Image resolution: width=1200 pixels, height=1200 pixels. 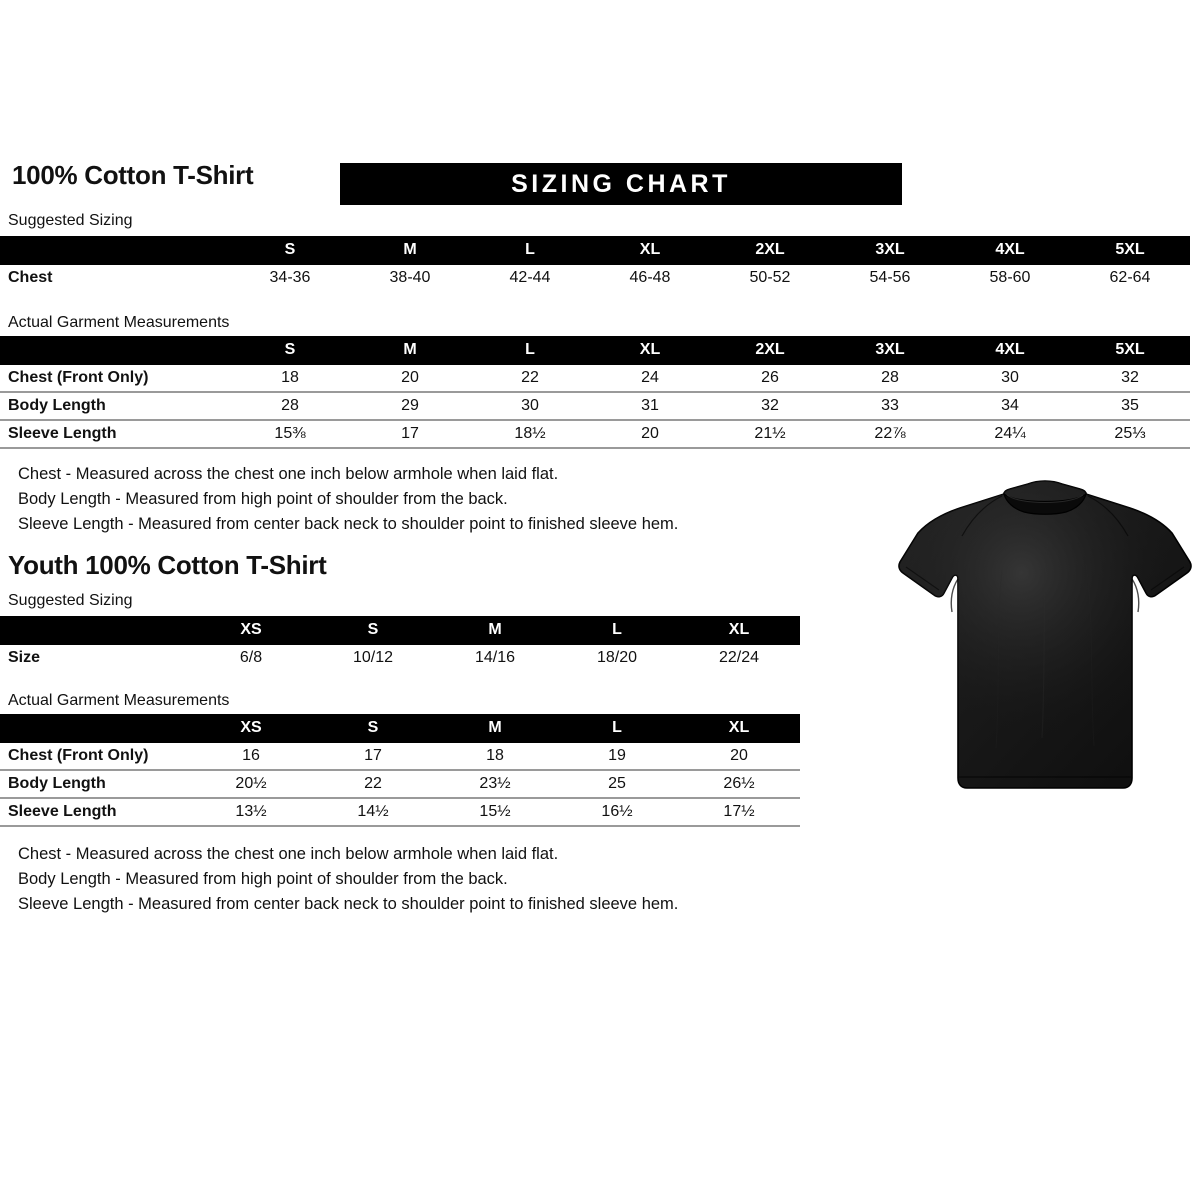 I want to click on cell-chest-2xl: 50-52, so click(x=770, y=277).